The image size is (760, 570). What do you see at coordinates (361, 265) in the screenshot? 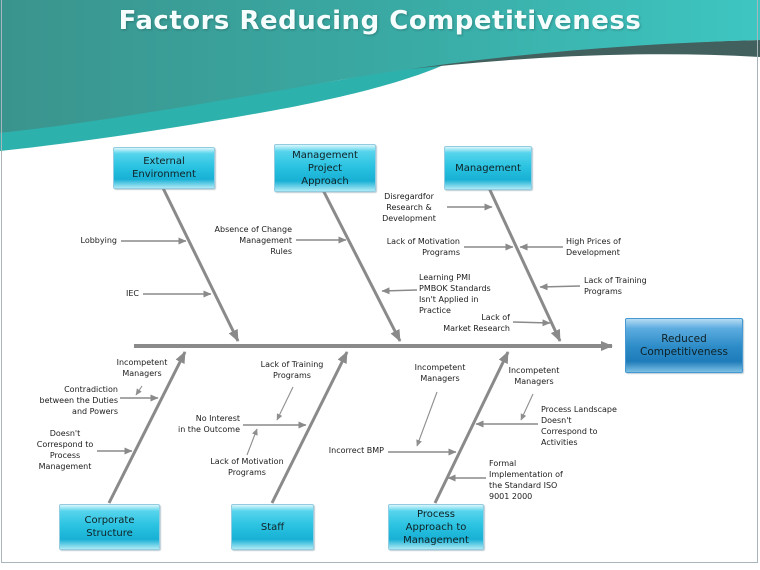
I see `bone-management-project-approach` at bounding box center [361, 265].